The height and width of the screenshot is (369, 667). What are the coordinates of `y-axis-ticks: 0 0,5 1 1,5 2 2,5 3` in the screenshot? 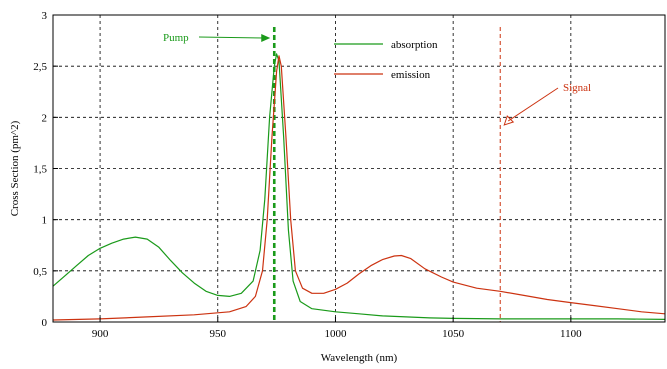 It's located at (45, 169).